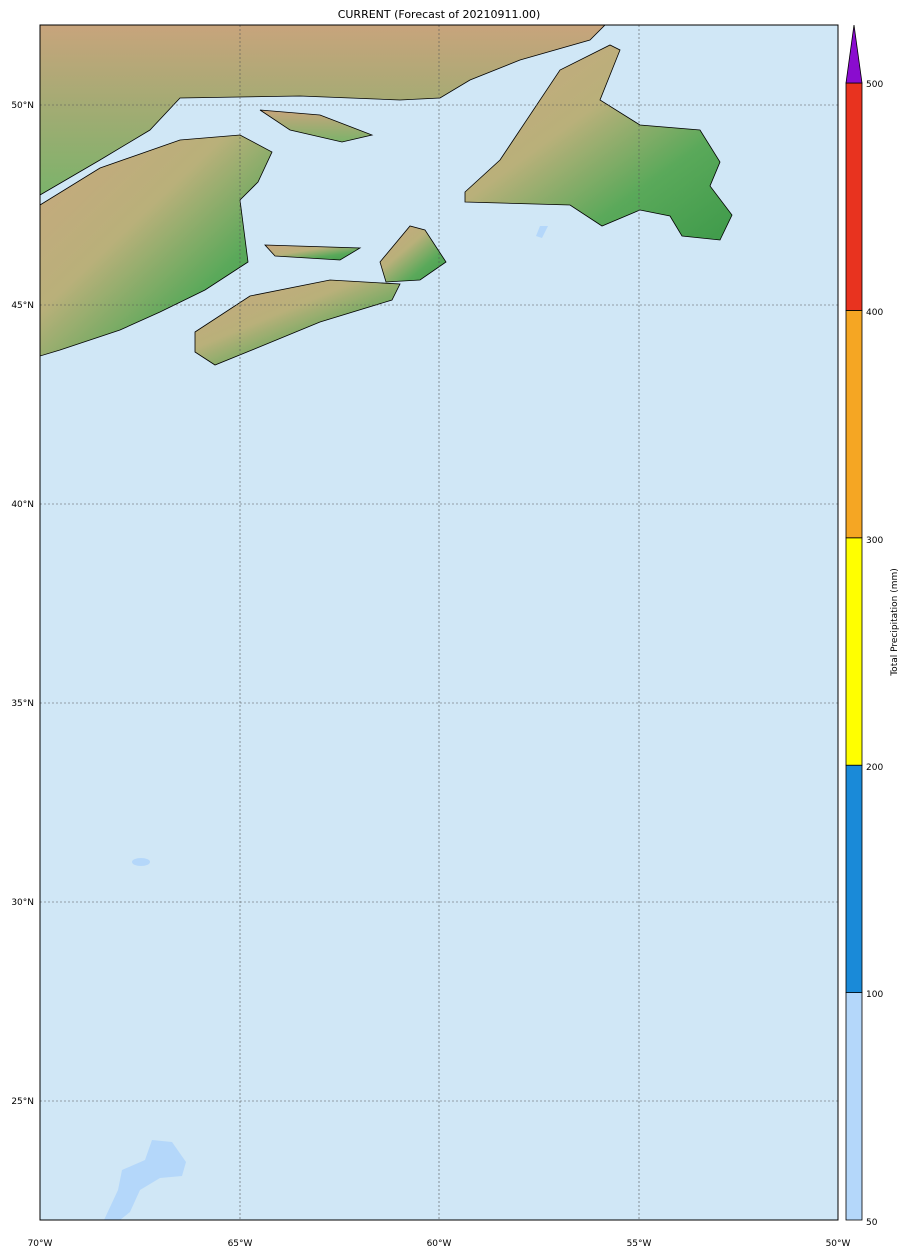 This screenshot has width=911, height=1257. What do you see at coordinates (598, 142) in the screenshot?
I see `land-newfoundland` at bounding box center [598, 142].